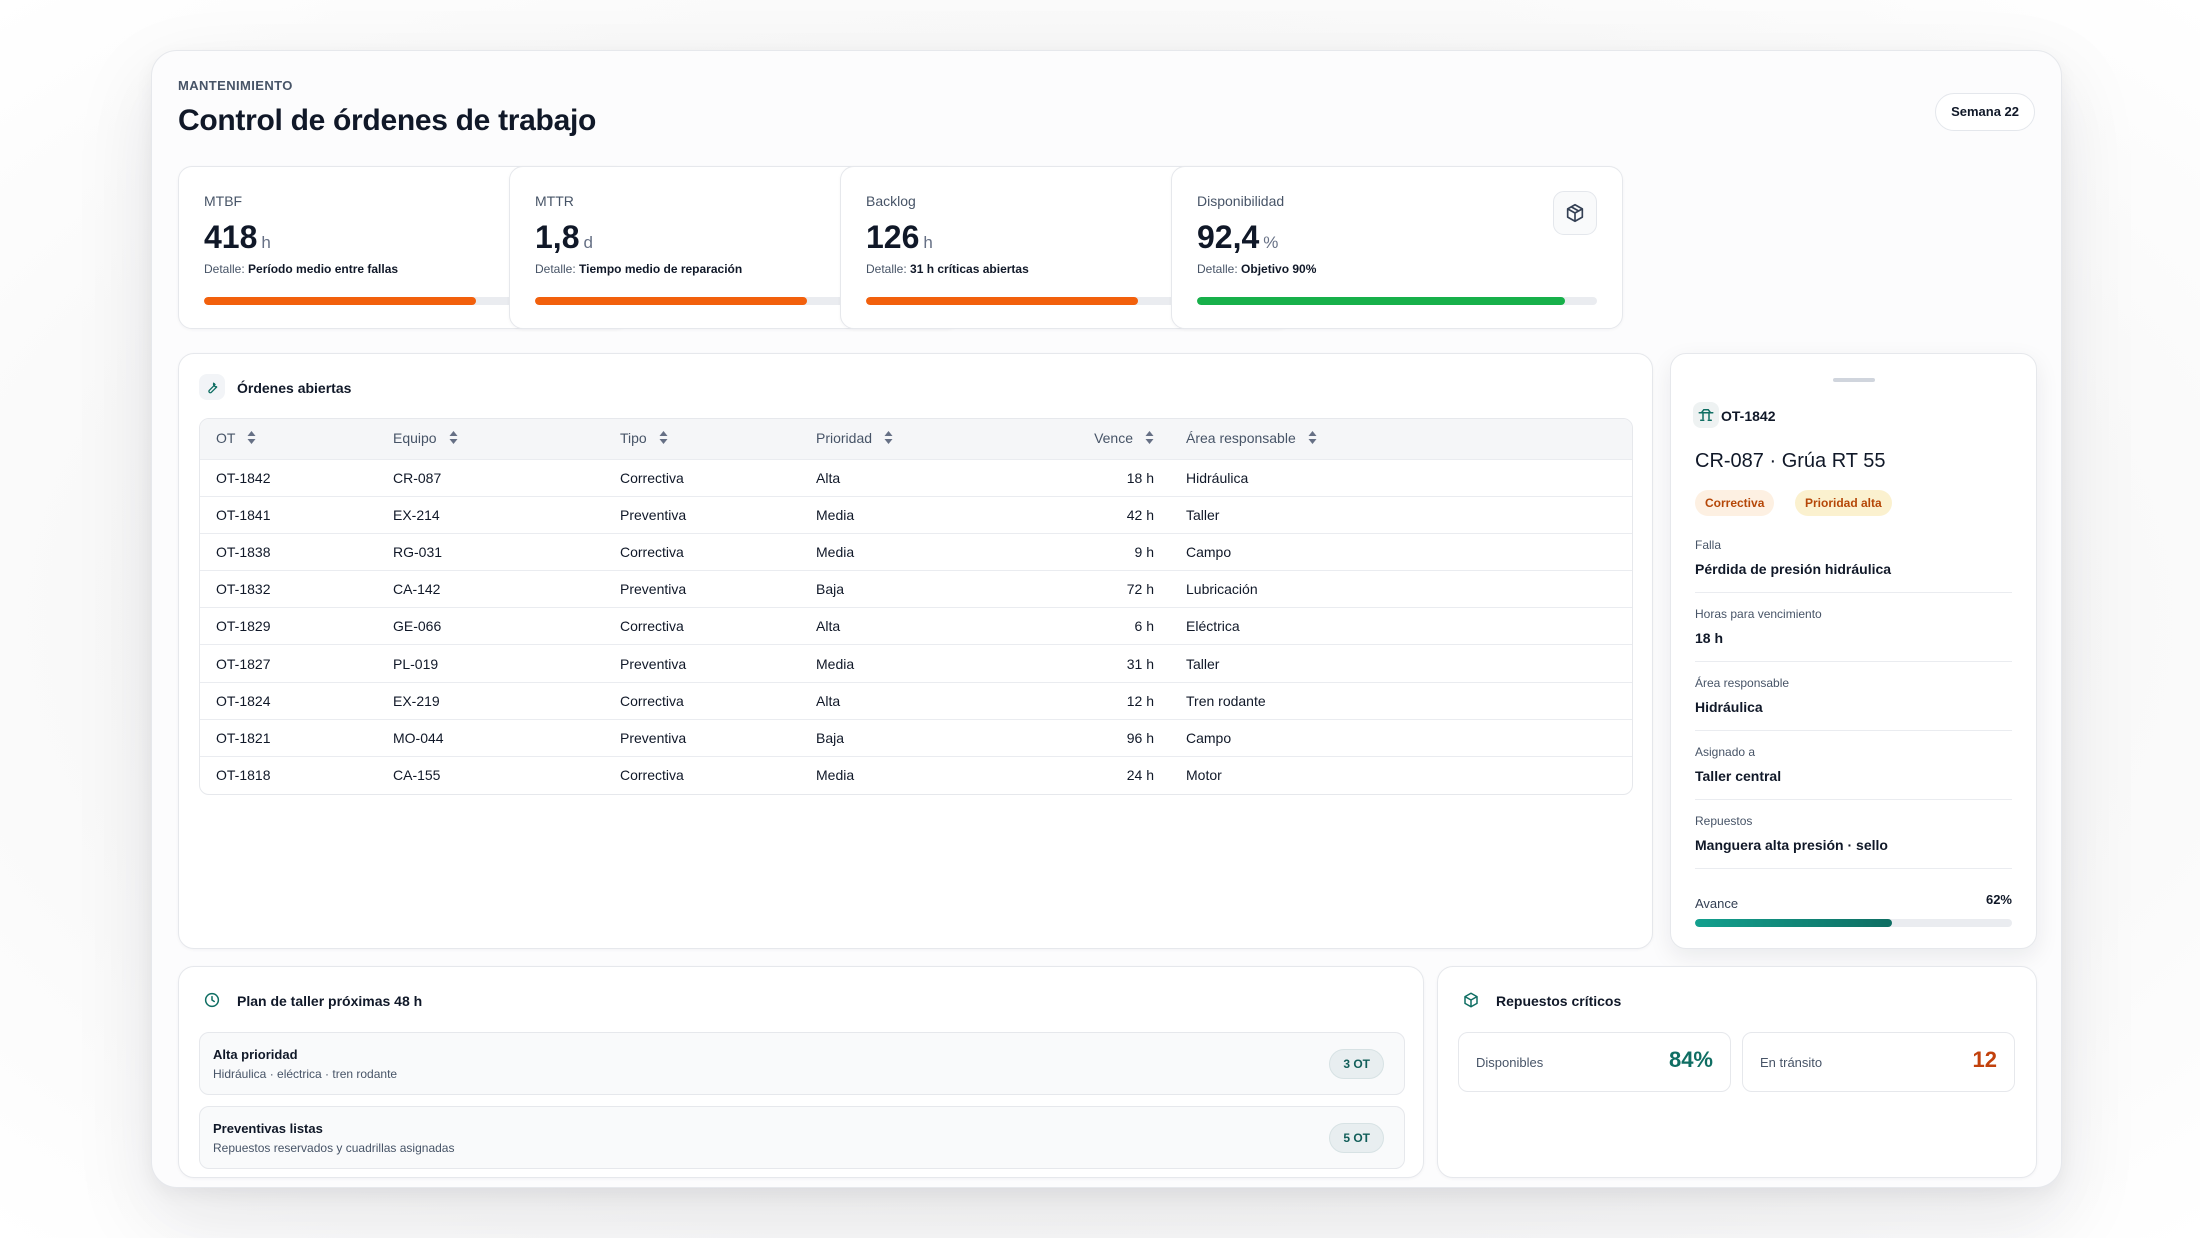 The height and width of the screenshot is (1238, 2200). What do you see at coordinates (387, 120) in the screenshot?
I see `page-title: Control de órdenes de trabajo` at bounding box center [387, 120].